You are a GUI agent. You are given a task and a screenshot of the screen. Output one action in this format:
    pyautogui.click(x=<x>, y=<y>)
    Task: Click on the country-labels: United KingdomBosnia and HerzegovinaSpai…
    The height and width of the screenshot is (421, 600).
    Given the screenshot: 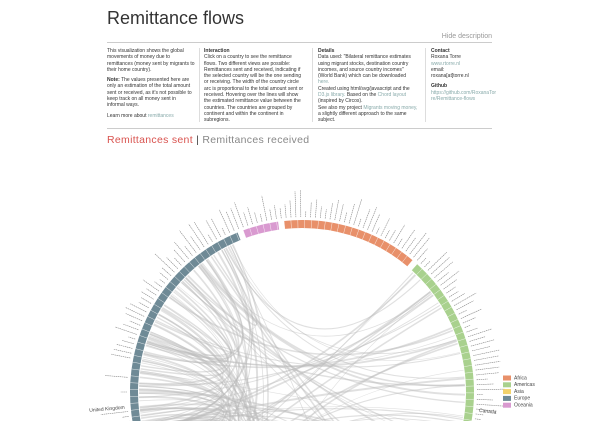 What is the action you would take?
    pyautogui.click(x=293, y=410)
    